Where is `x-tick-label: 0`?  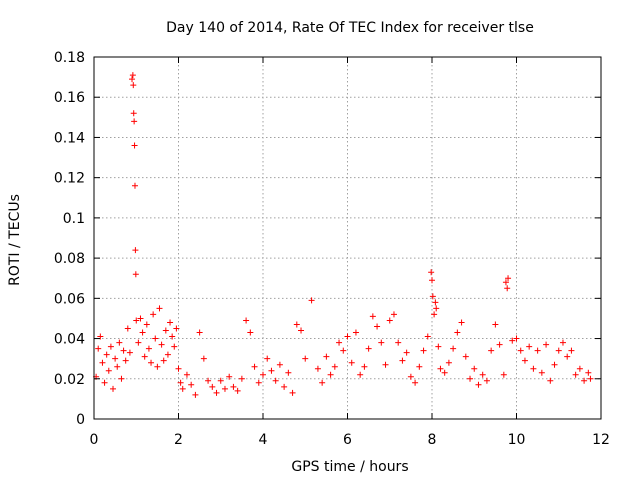
x-tick-label: 0 is located at coordinates (94, 440).